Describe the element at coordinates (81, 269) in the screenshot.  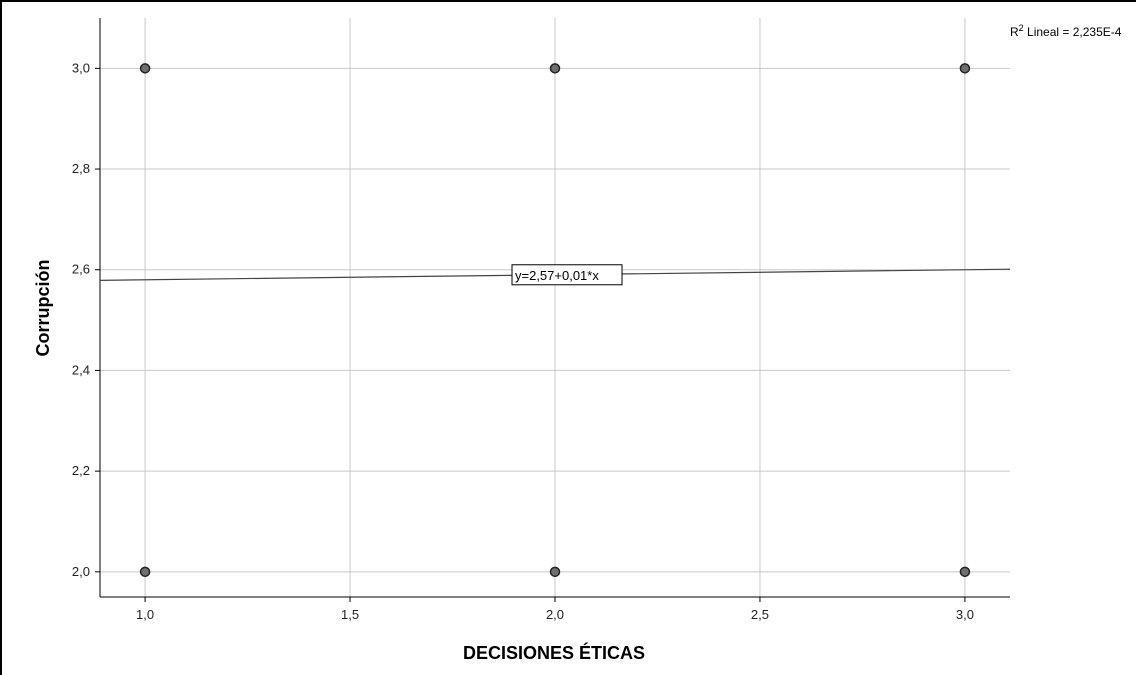
I see `y-tick-label: 2,6` at that location.